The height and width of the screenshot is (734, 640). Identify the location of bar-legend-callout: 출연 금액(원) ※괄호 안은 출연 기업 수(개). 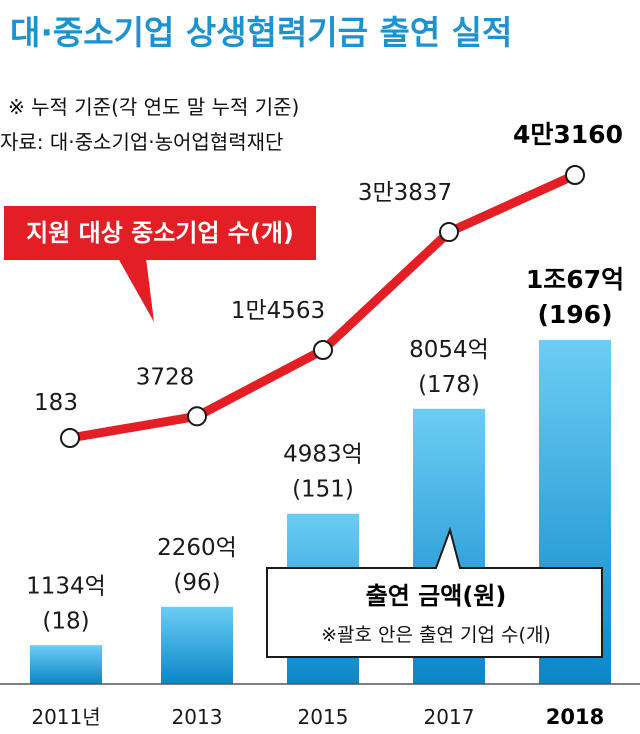
(434, 592).